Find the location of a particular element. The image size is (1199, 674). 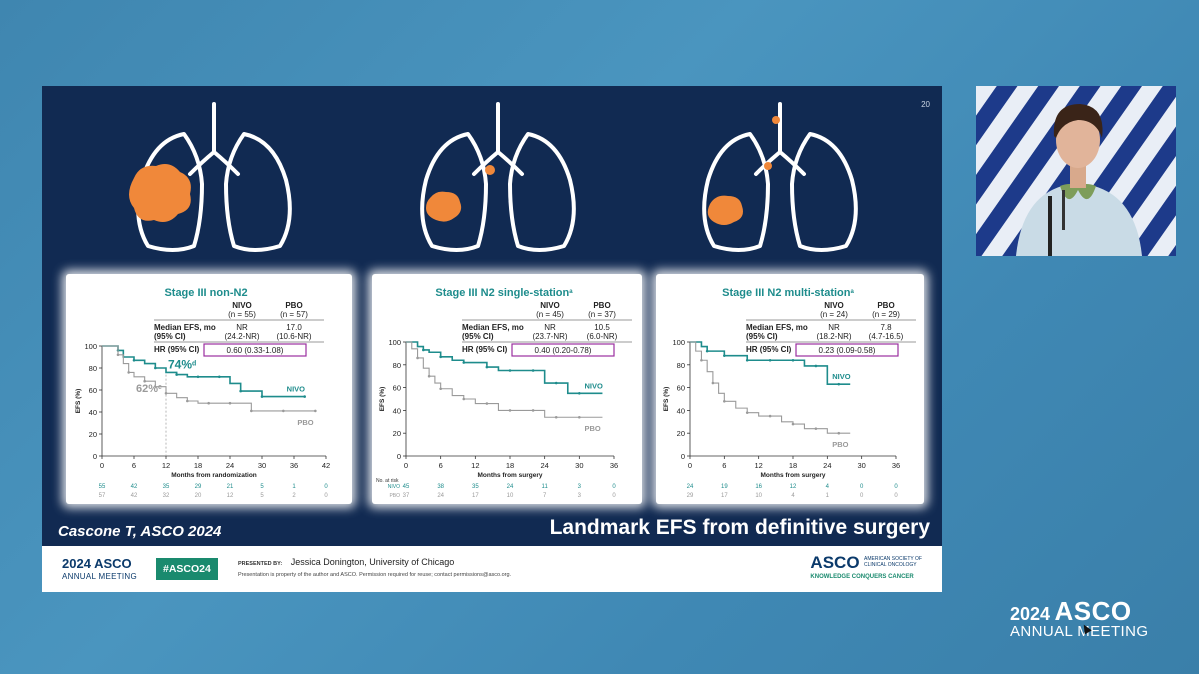

table-col-pbo-n: (n = 37) is located at coordinates (602, 314).